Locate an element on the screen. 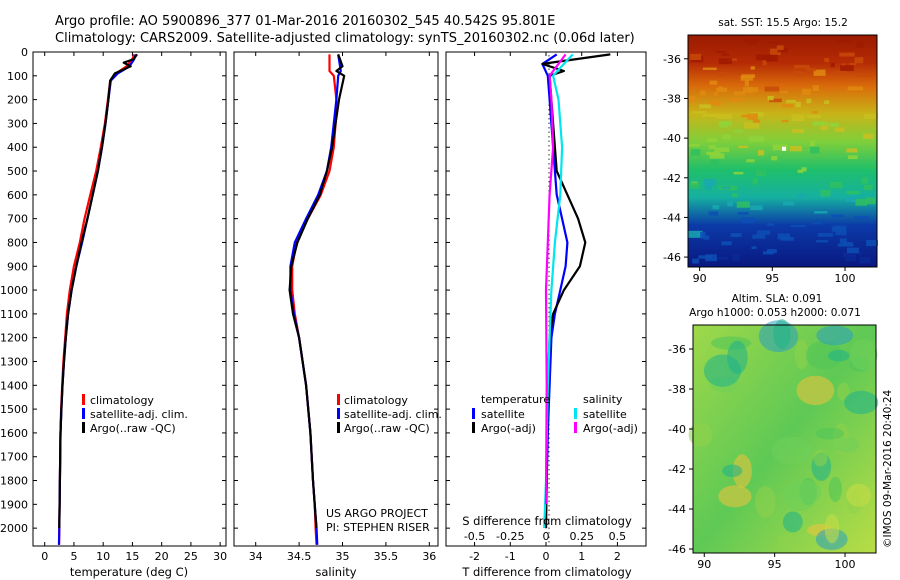  legend-label-argo: Argo(..raw -QC) is located at coordinates (133, 428).